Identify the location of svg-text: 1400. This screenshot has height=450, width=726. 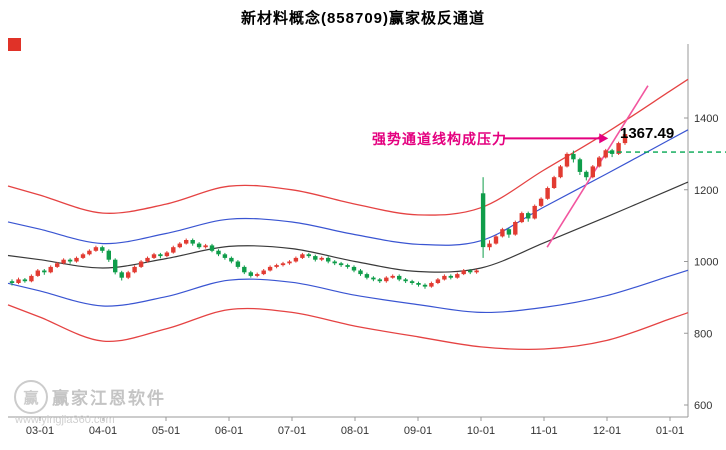
(706, 119).